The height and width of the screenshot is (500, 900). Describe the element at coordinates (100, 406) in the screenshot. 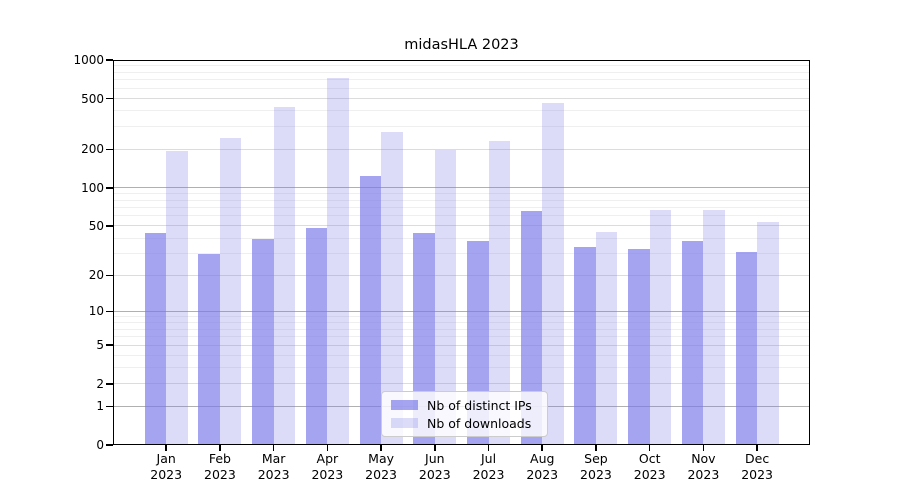

I see `y-tick-label: 1` at that location.